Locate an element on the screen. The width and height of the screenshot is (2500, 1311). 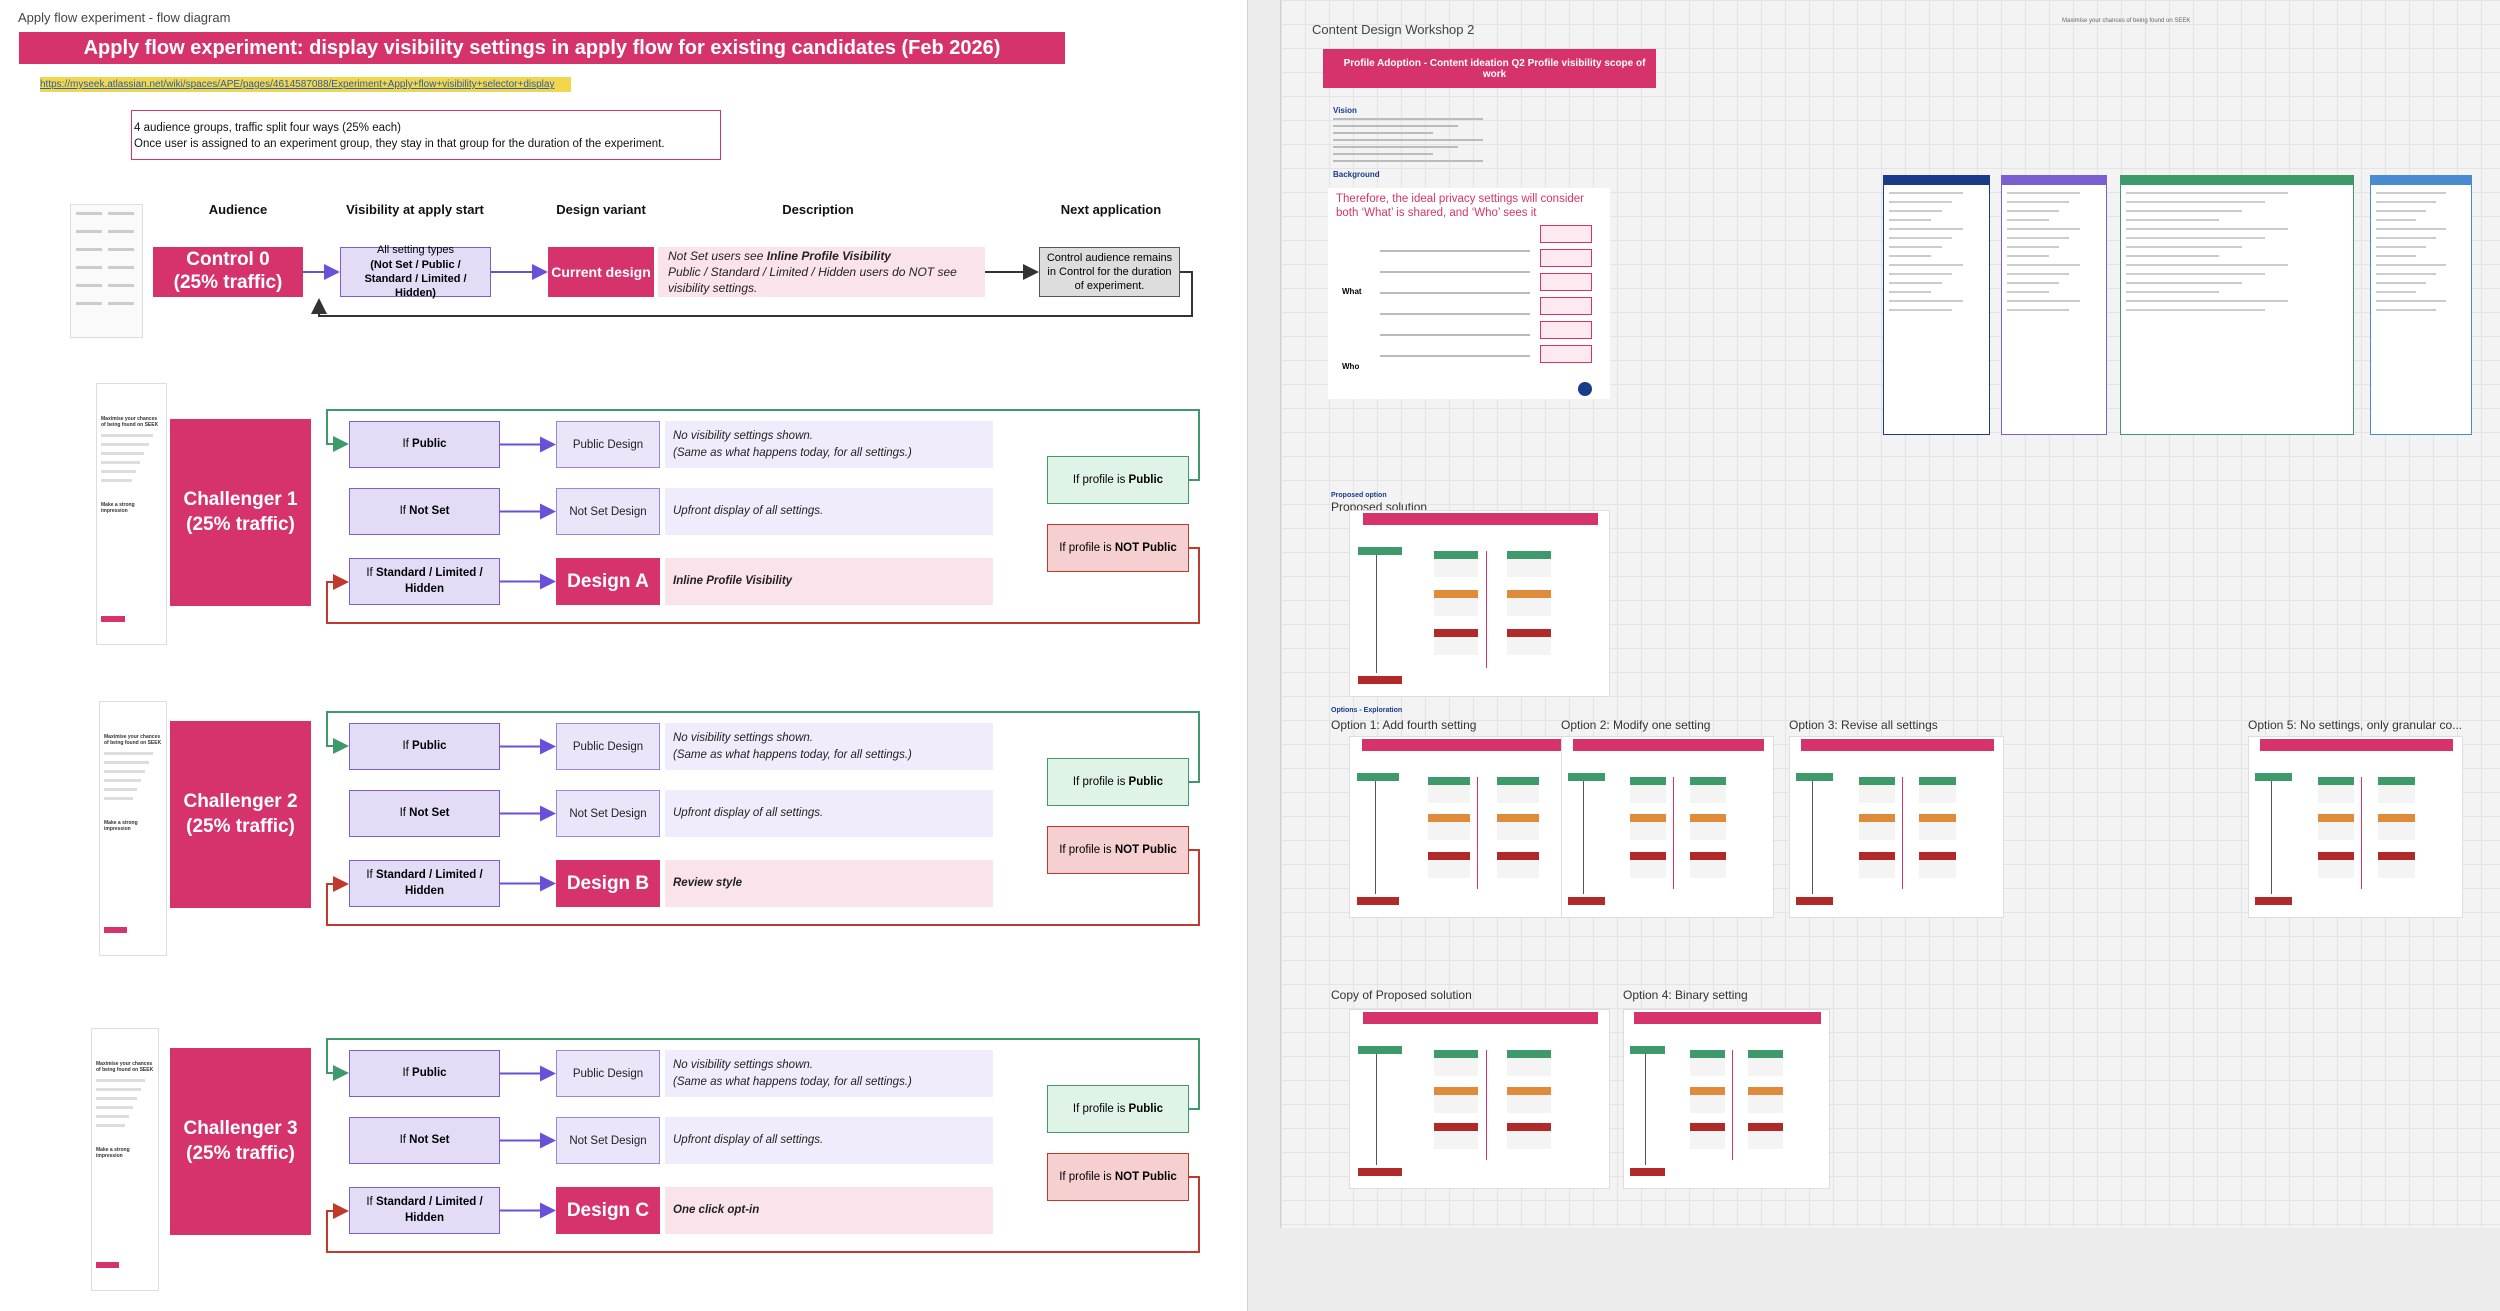
control-thumbnail is located at coordinates (106, 271).